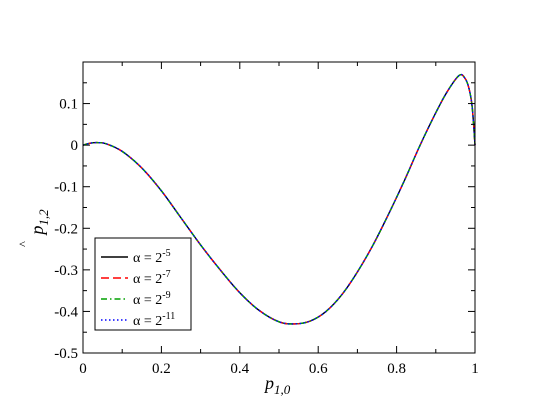 The image size is (537, 420). What do you see at coordinates (166, 274) in the screenshot?
I see `legend-label-exponent: -7` at bounding box center [166, 274].